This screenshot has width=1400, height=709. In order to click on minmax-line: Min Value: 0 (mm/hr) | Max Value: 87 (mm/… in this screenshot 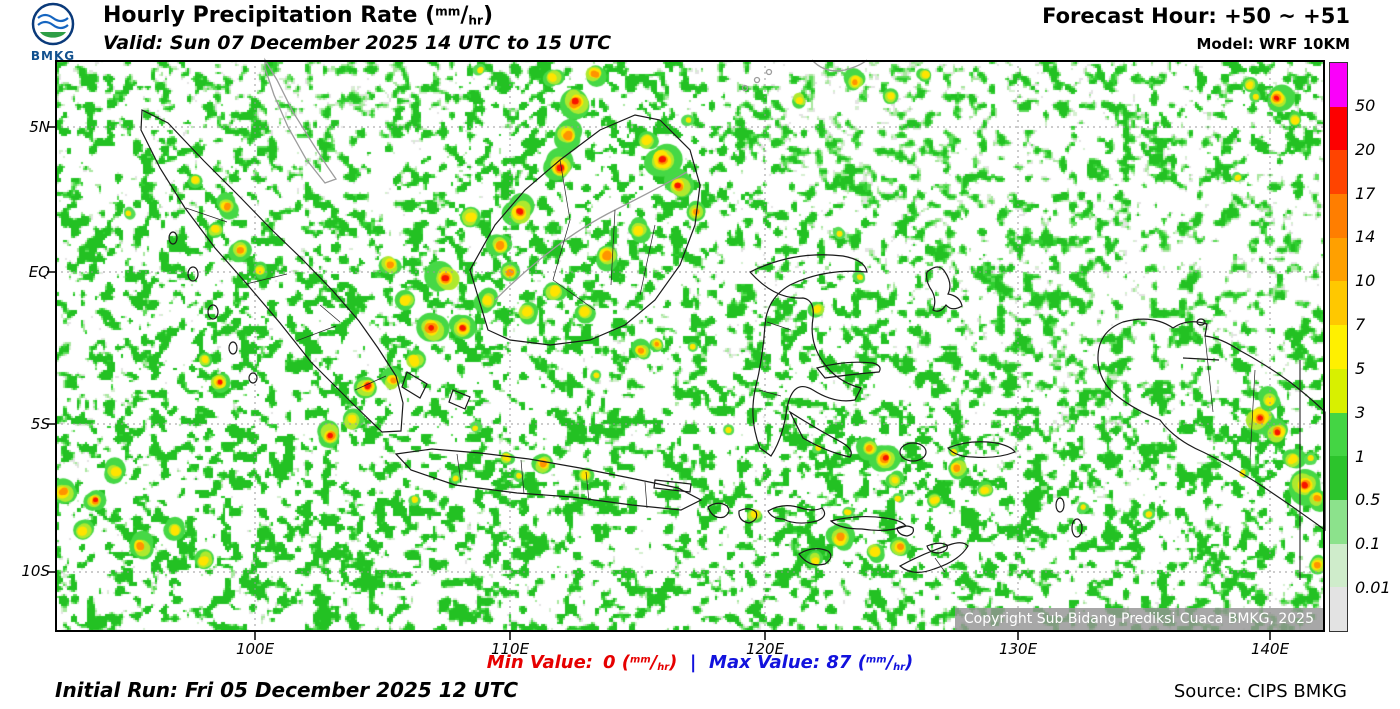, I will do `click(700, 662)`.